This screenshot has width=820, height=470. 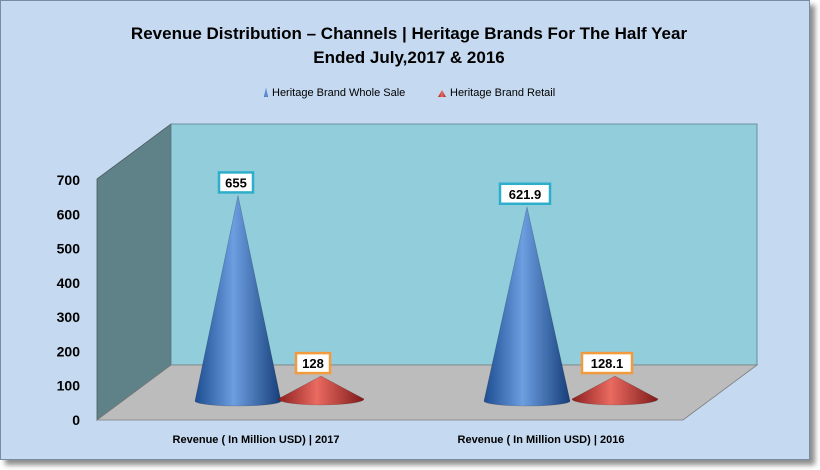 I want to click on y-axis-ticks: 0 100 200 300 400 500 600 700, so click(x=69, y=300).